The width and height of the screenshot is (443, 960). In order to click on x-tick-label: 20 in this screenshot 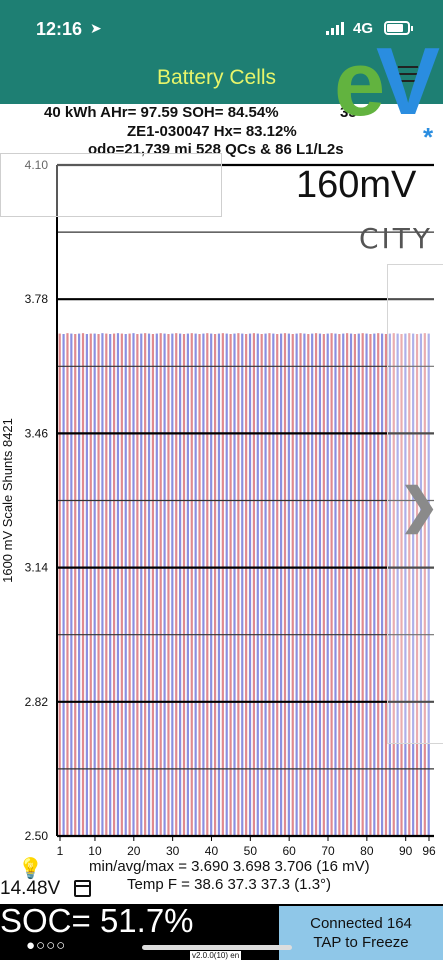, I will do `click(134, 851)`.